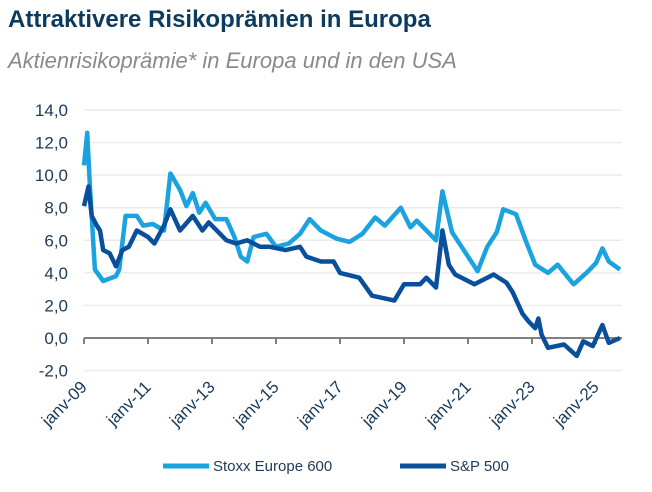 The height and width of the screenshot is (492, 652). Describe the element at coordinates (51, 143) in the screenshot. I see `y-tick-label: 12,0` at that location.